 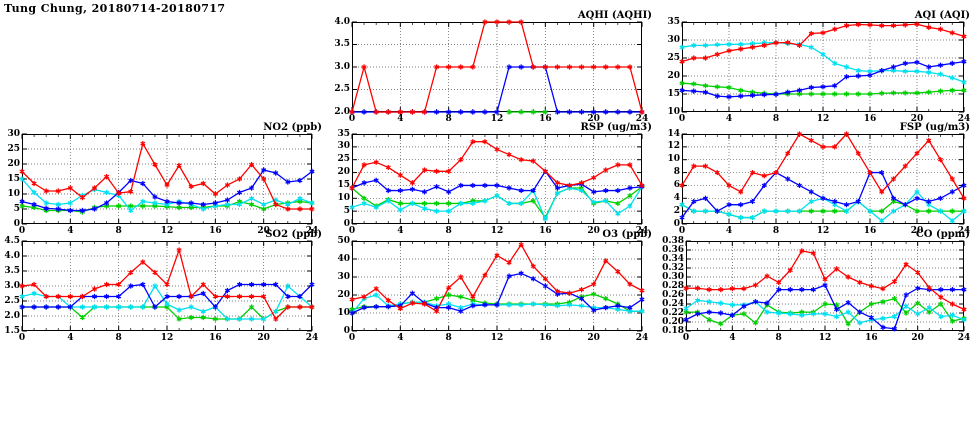 I want to click on series-no2-red, so click(x=167, y=176).